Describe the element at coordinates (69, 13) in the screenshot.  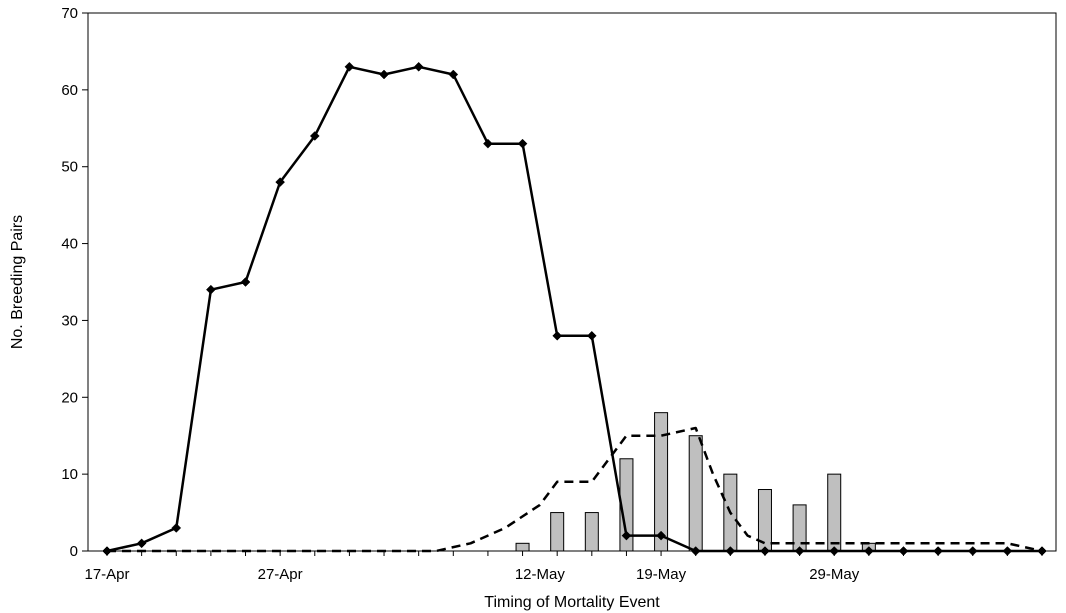
I see `y-tick-label: 70` at that location.